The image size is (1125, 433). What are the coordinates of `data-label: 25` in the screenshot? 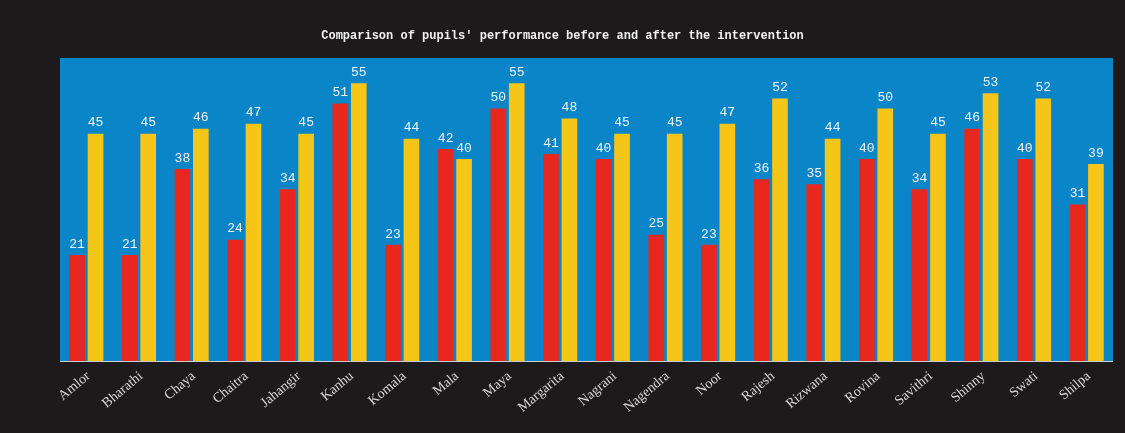 It's located at (656, 224).